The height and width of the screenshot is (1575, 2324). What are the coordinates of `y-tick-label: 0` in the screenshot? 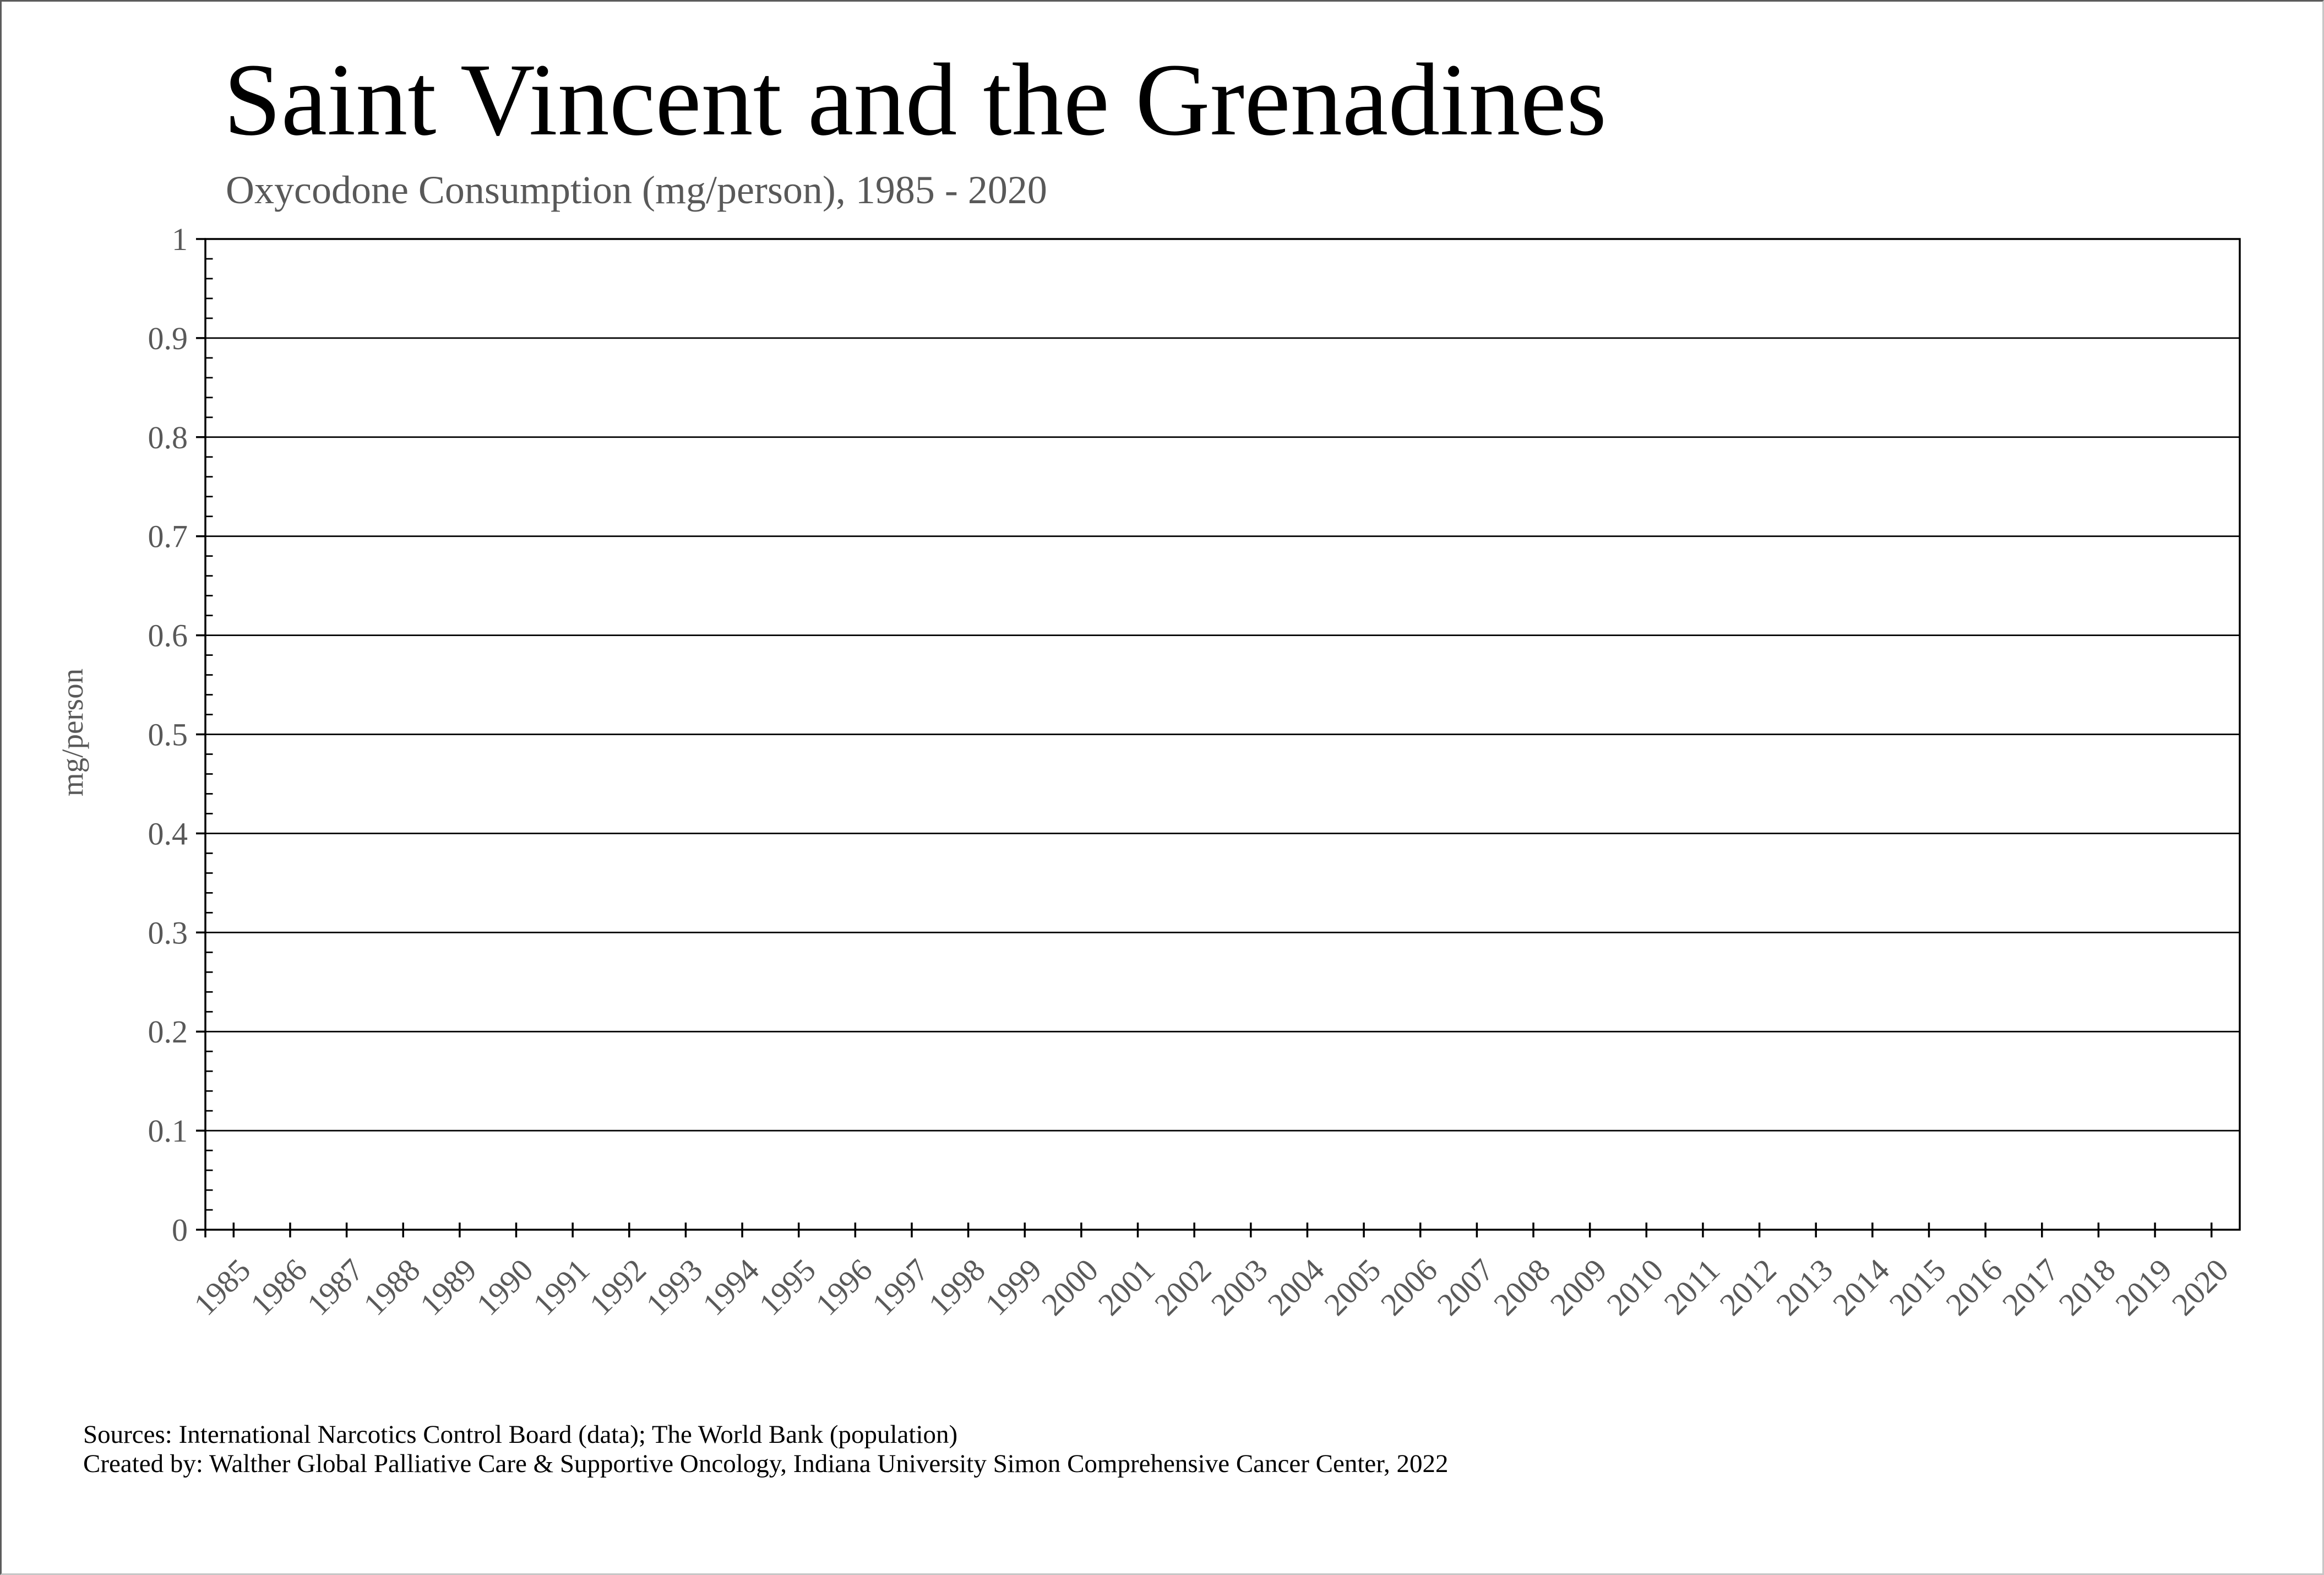 It's located at (180, 1230).